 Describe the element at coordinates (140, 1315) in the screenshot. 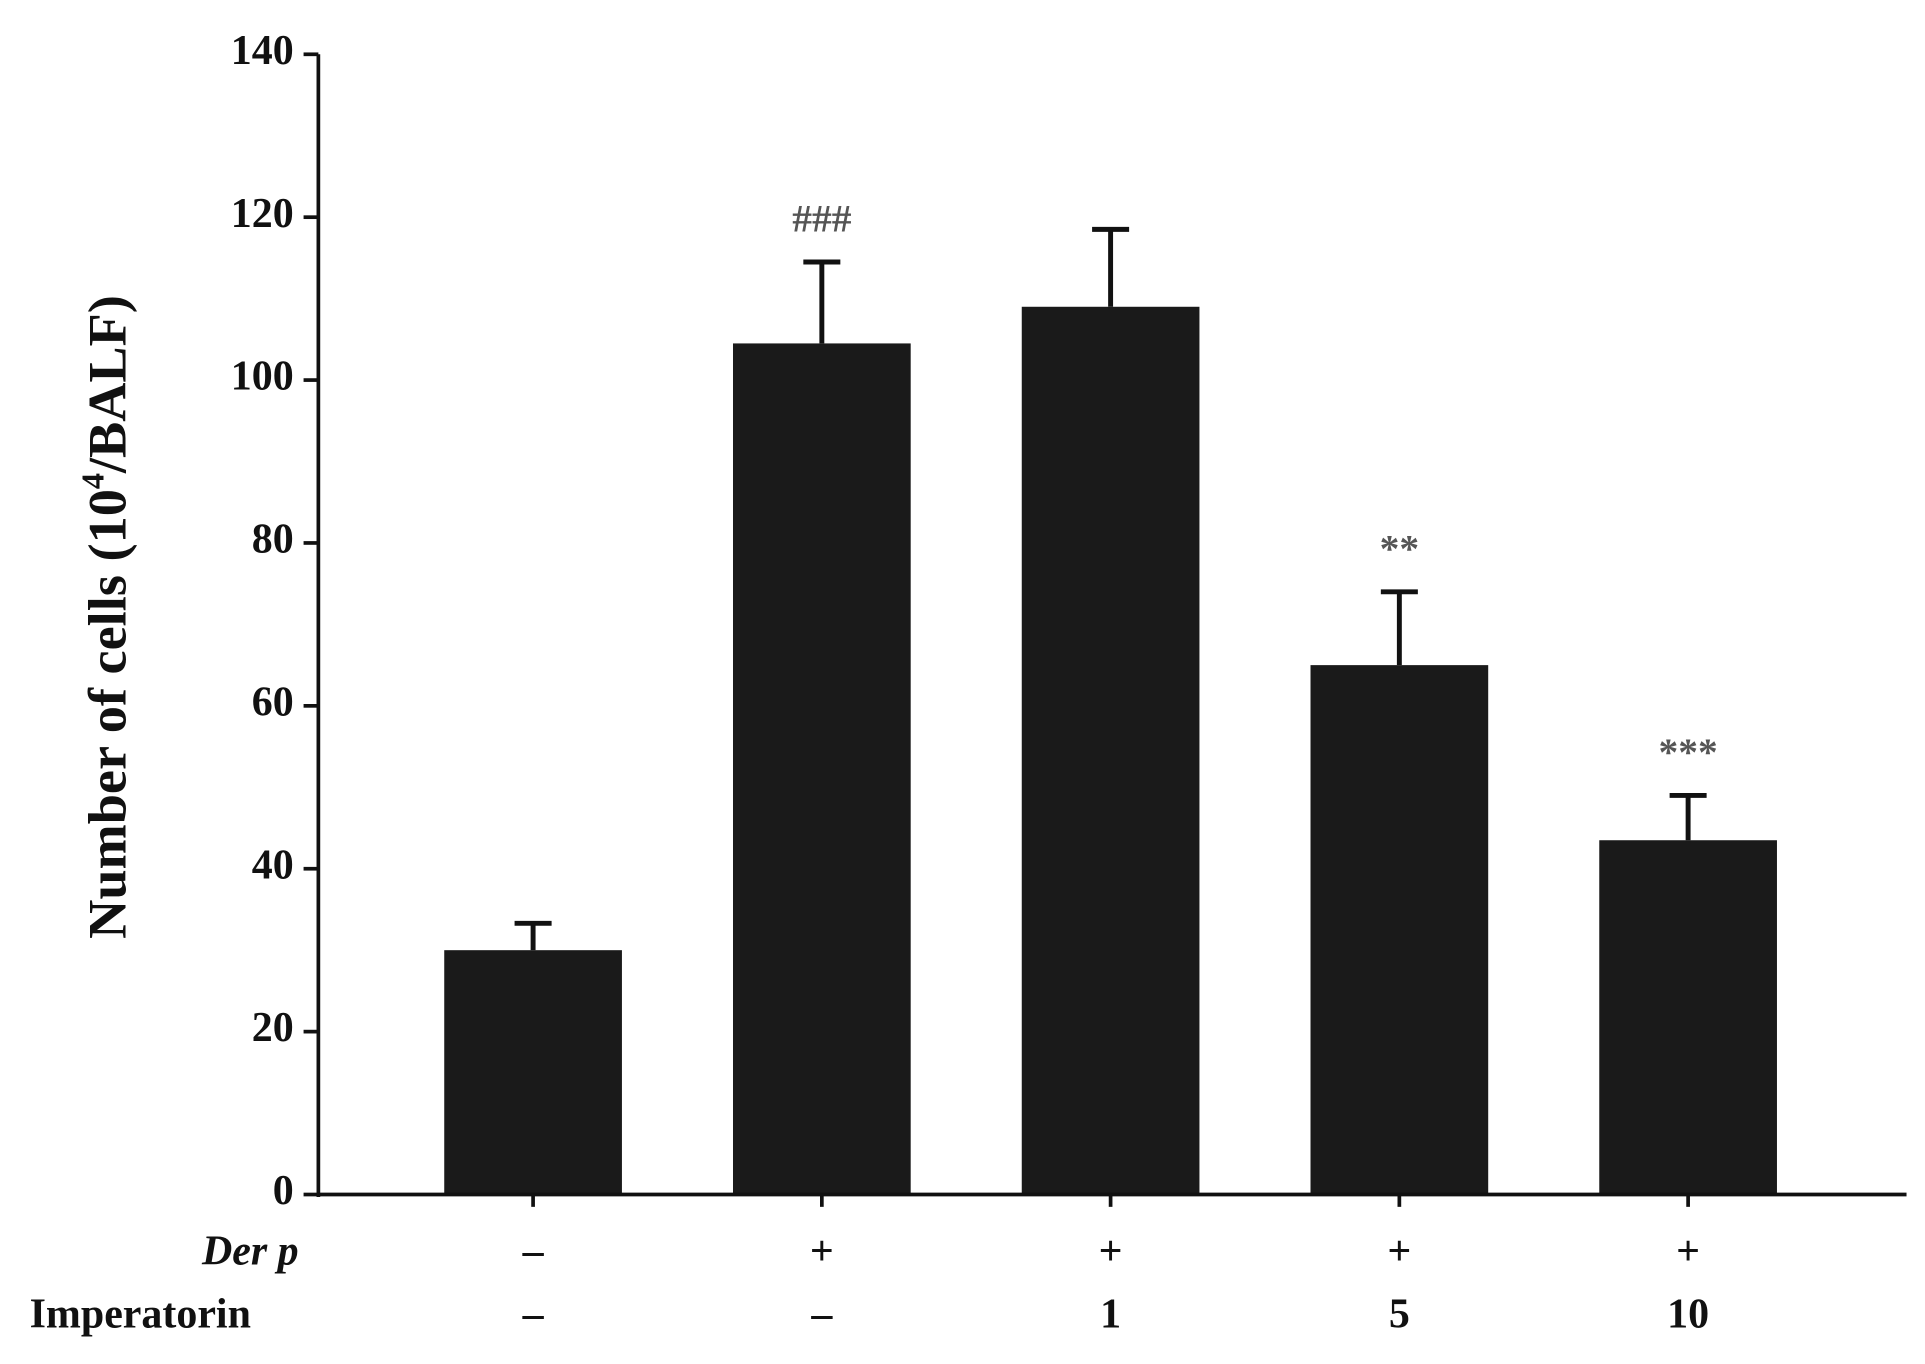

I see `row-label: Imperatorin` at that location.